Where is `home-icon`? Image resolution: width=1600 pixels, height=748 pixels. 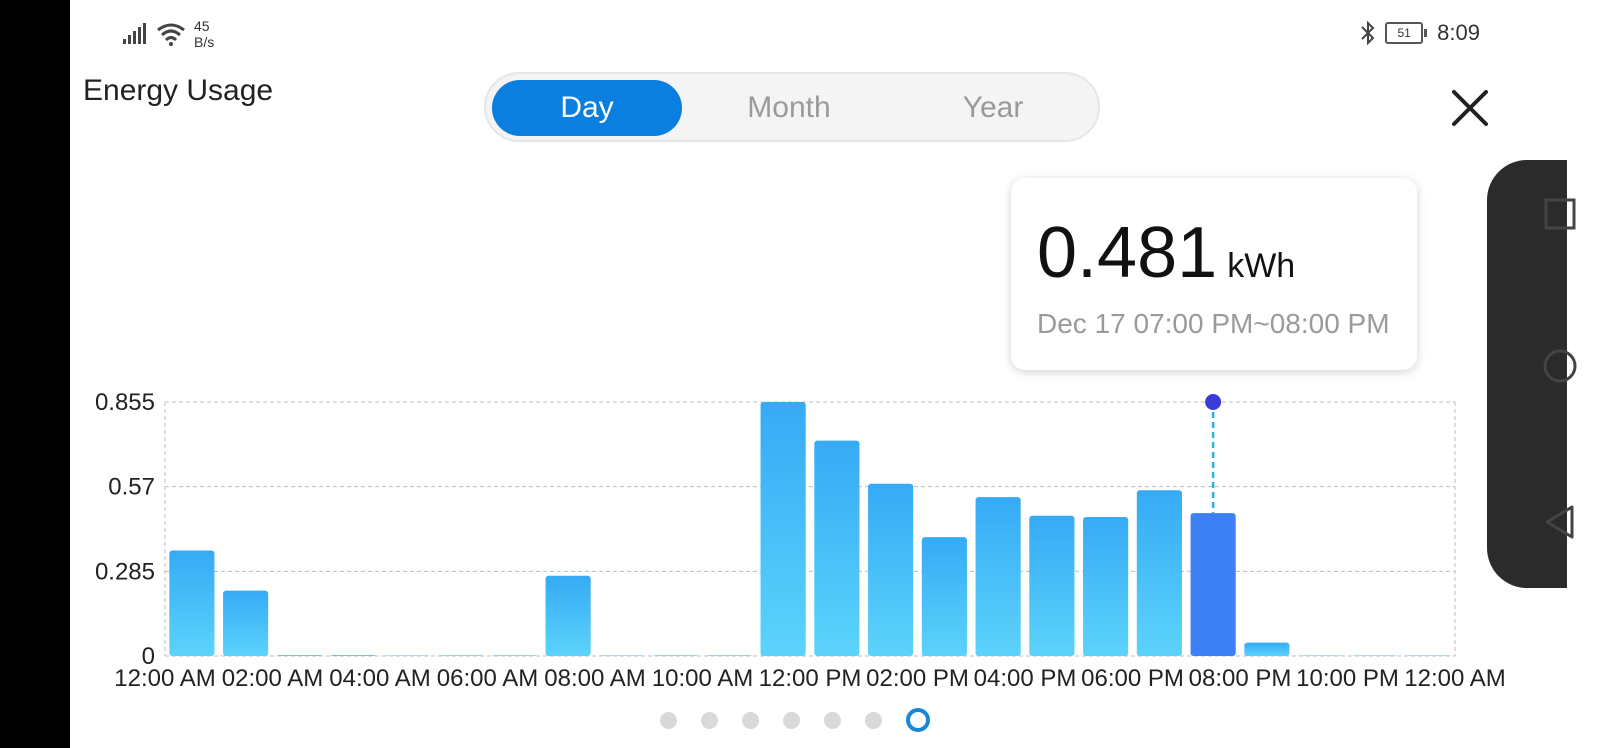 home-icon is located at coordinates (1560, 366).